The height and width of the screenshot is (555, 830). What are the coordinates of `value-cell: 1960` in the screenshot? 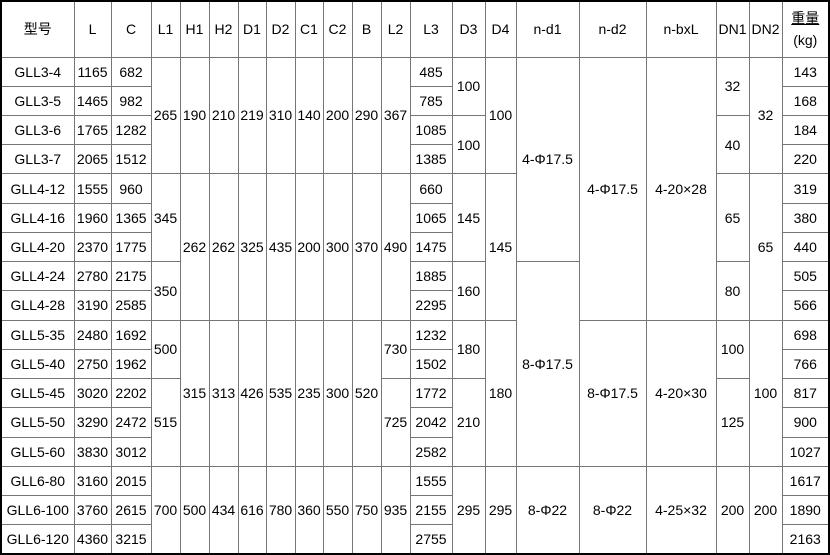 It's located at (92, 217).